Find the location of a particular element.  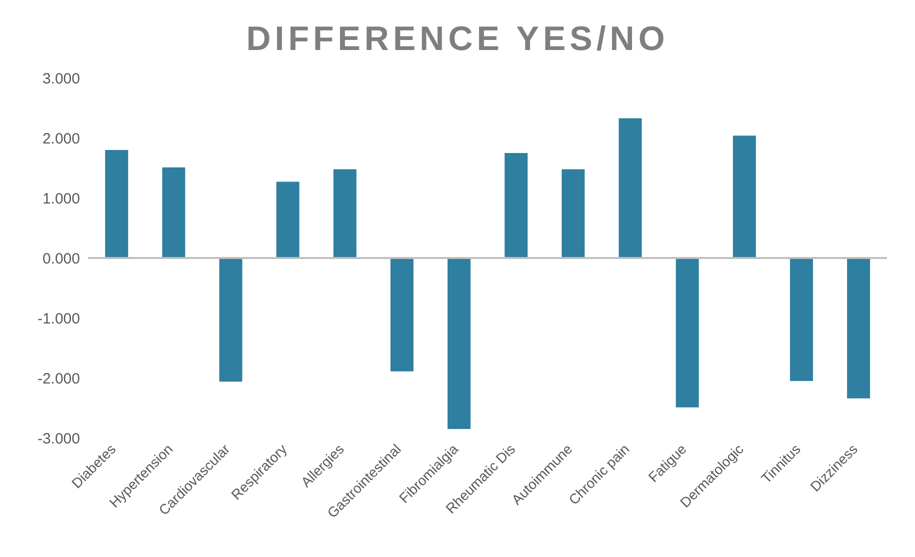

y-tick-label: -3.000 is located at coordinates (58, 439).